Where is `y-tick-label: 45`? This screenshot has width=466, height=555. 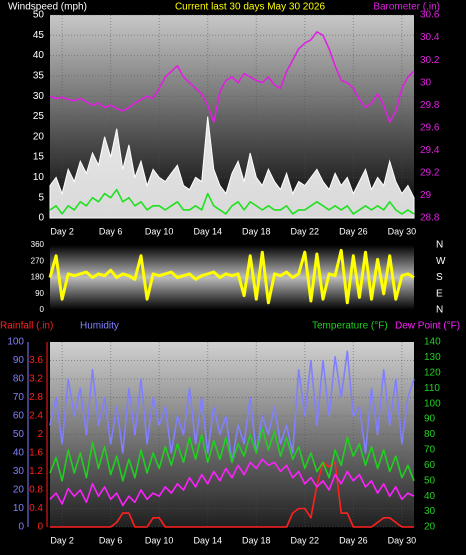 y-tick-label: 45 is located at coordinates (39, 35).